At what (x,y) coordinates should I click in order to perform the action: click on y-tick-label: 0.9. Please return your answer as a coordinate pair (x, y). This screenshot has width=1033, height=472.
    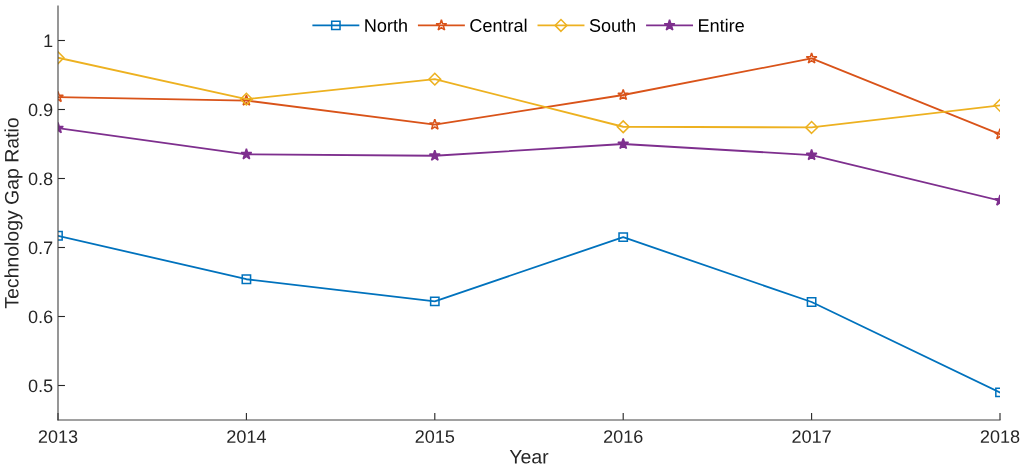
    Looking at the image, I should click on (40, 110).